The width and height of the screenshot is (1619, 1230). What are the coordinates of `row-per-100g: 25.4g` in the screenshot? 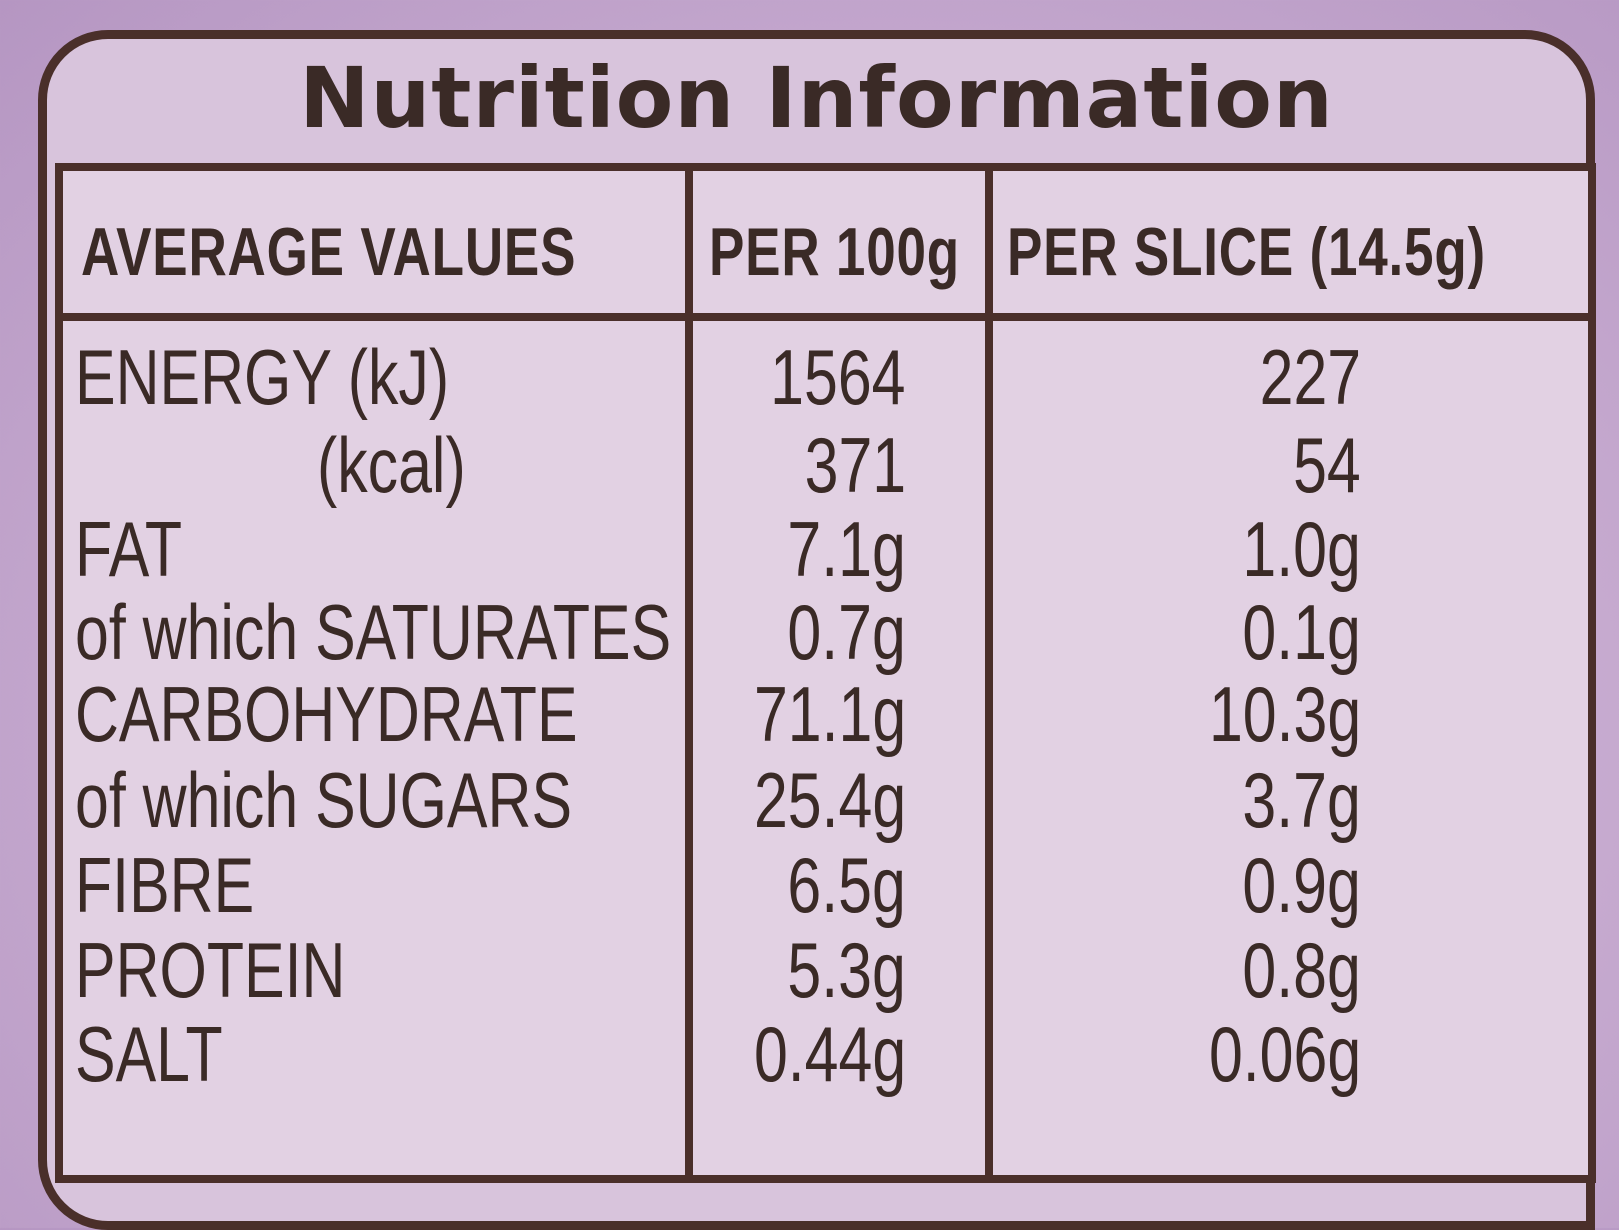 It's located at (829, 800).